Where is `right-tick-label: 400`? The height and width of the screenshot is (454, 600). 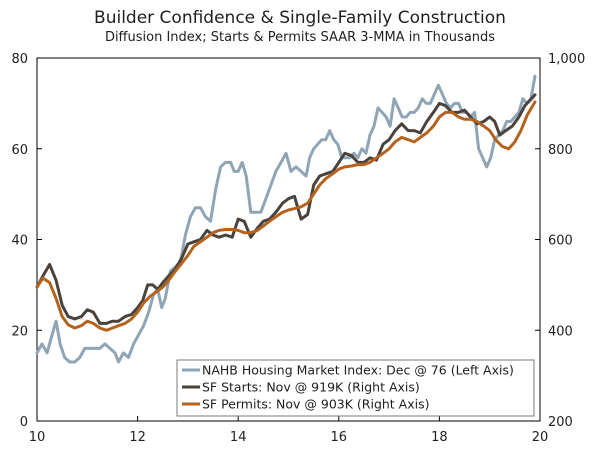
right-tick-label: 400 is located at coordinates (560, 331).